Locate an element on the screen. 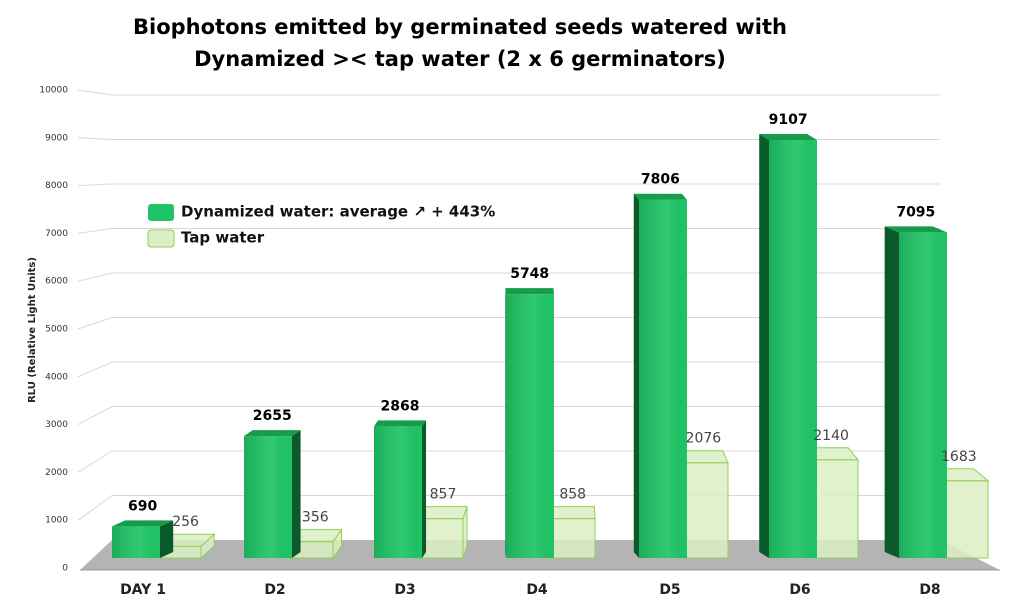  x-tick-label: DAY 1 is located at coordinates (143, 590).